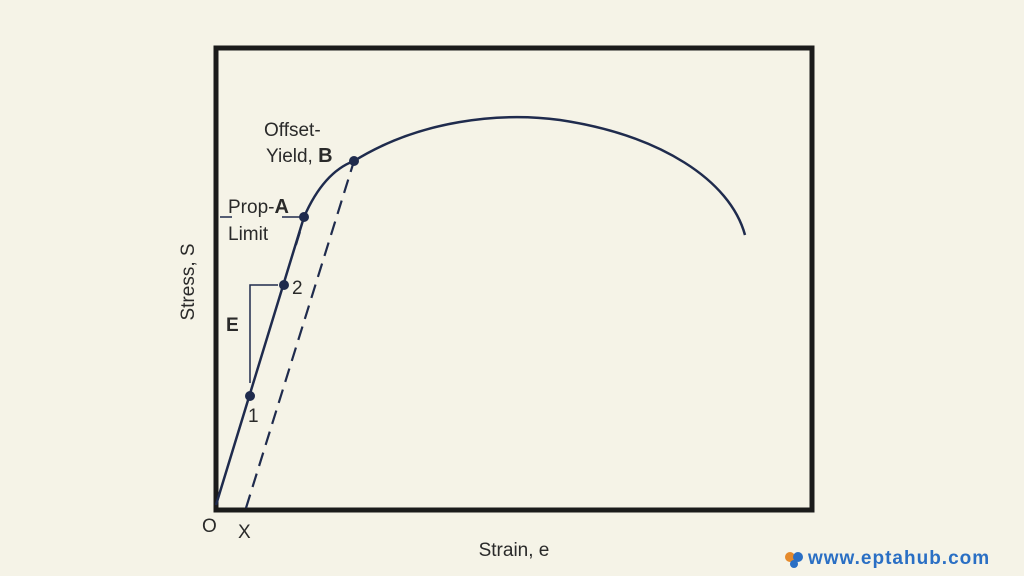  I want to click on point-label: 1, so click(253, 416).